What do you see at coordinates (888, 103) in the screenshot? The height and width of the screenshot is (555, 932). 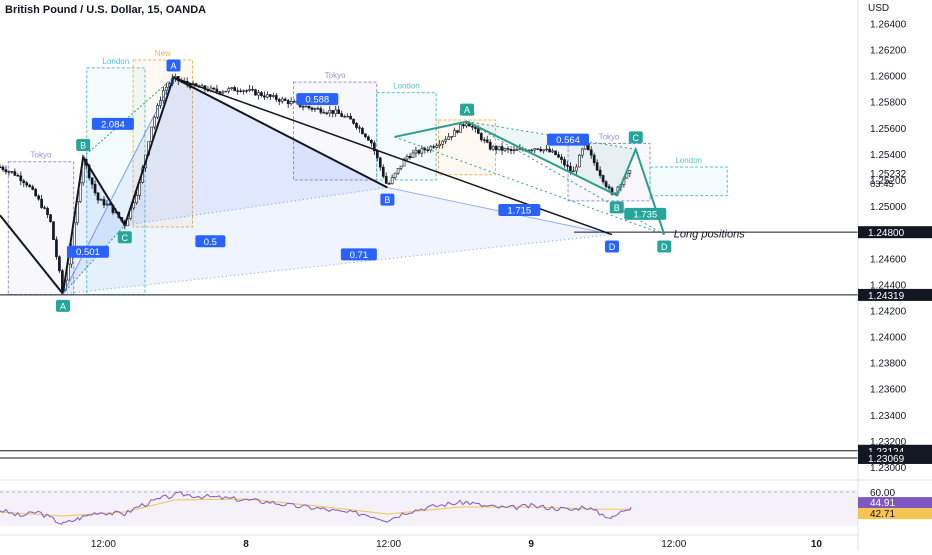 I see `price-tick-label: 1.25800` at bounding box center [888, 103].